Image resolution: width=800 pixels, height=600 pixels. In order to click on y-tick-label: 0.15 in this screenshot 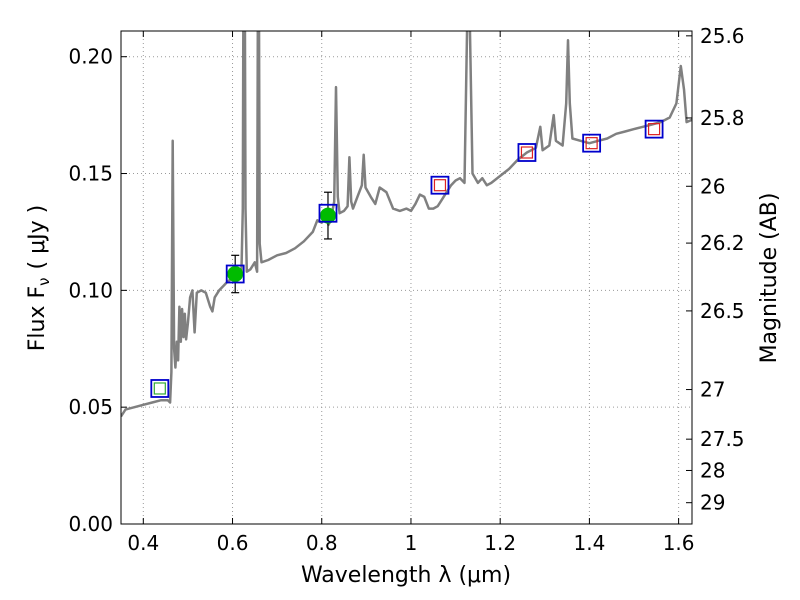, I will do `click(90, 174)`.